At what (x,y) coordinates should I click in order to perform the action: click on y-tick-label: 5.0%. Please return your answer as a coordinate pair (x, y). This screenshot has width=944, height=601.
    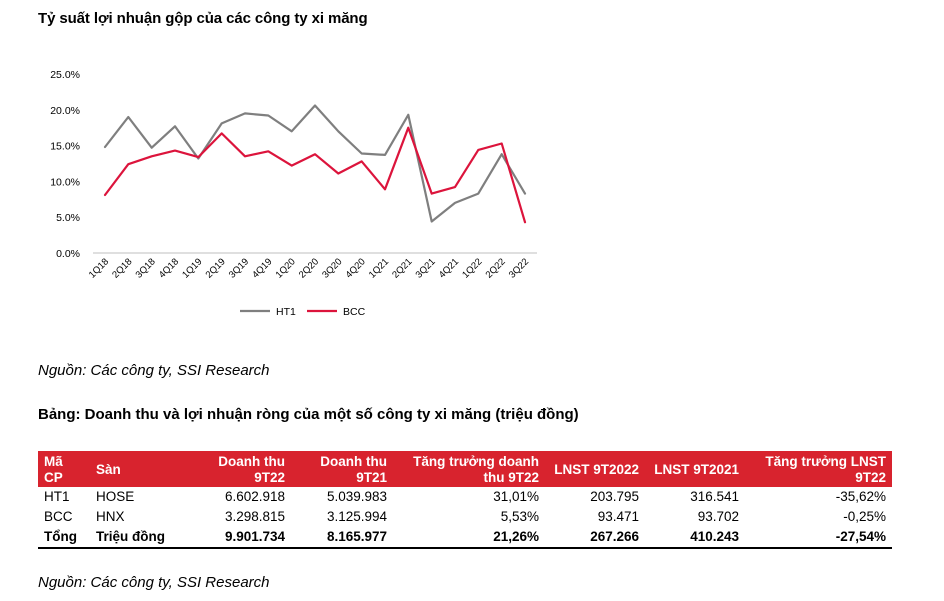
    Looking at the image, I should click on (68, 218).